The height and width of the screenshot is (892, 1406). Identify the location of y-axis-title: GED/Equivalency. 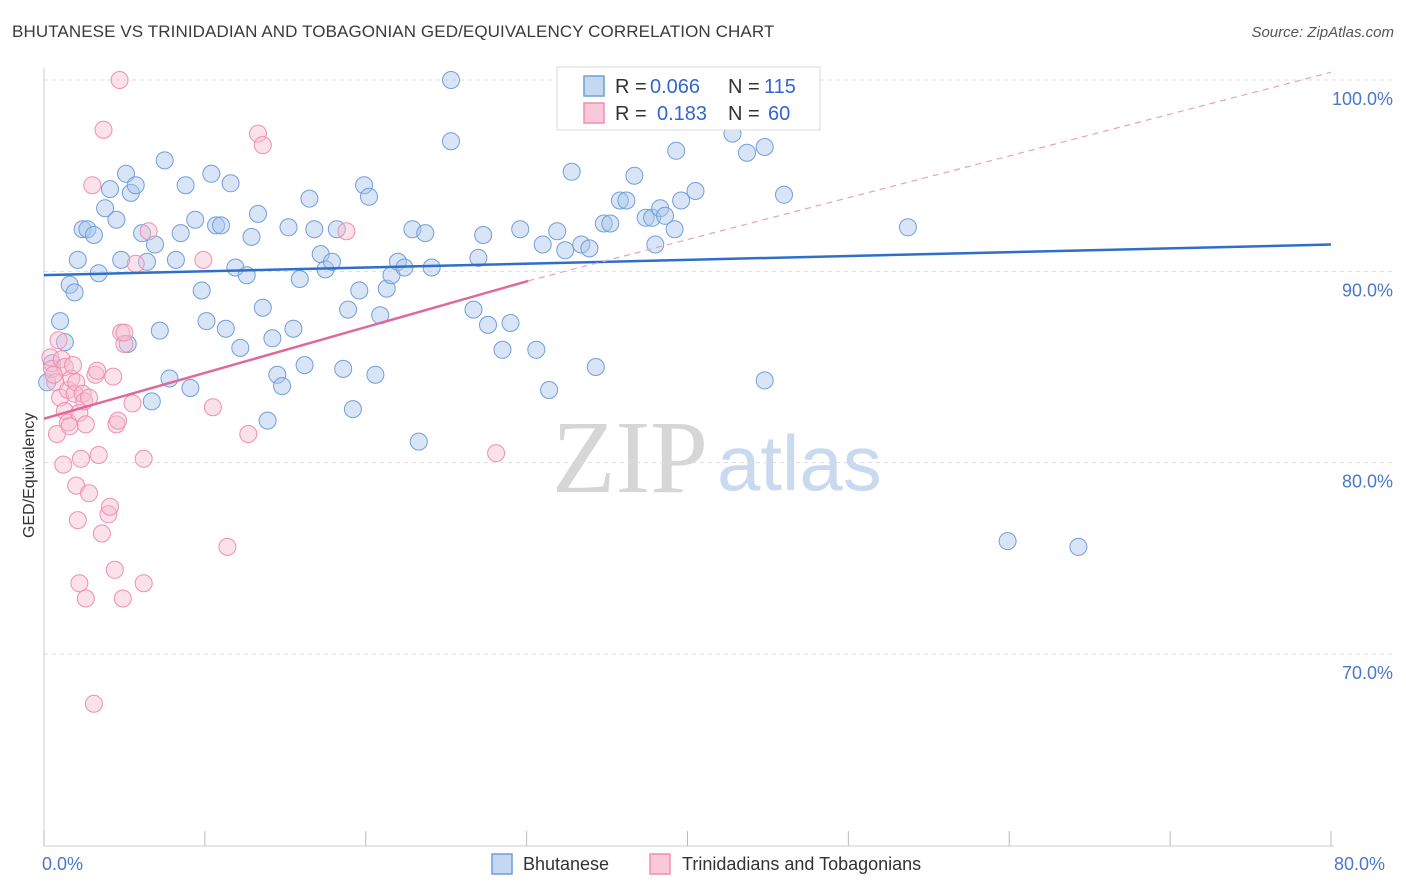
(29, 475).